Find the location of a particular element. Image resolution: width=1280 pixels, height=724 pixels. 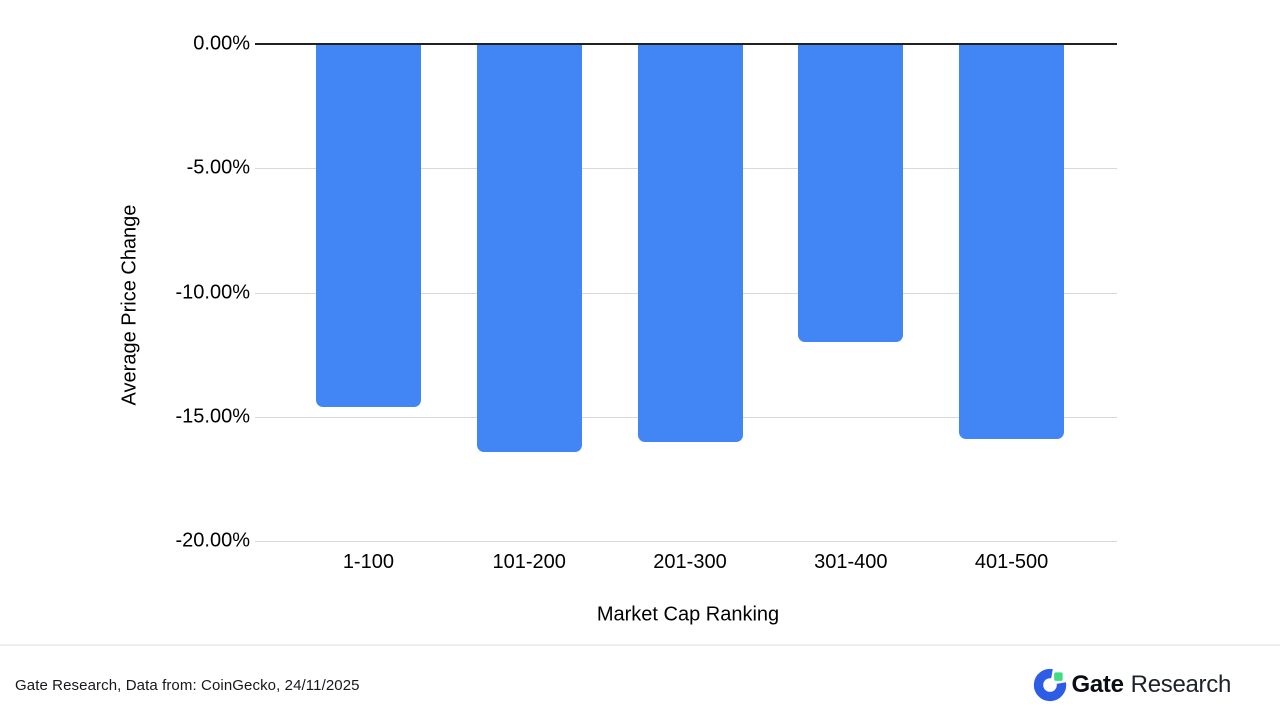

gate-research-logo: Gate Research is located at coordinates (1132, 685).